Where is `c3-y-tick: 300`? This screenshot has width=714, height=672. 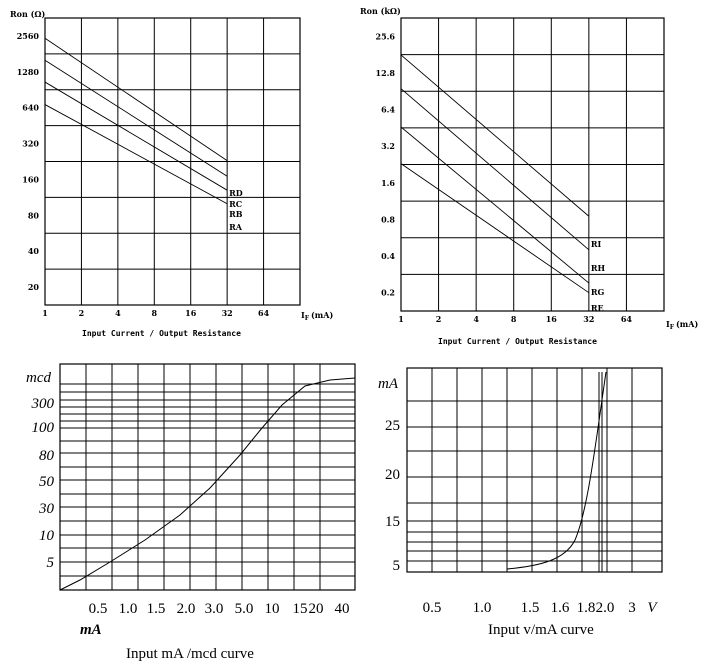
c3-y-tick: 300 is located at coordinates (43, 404).